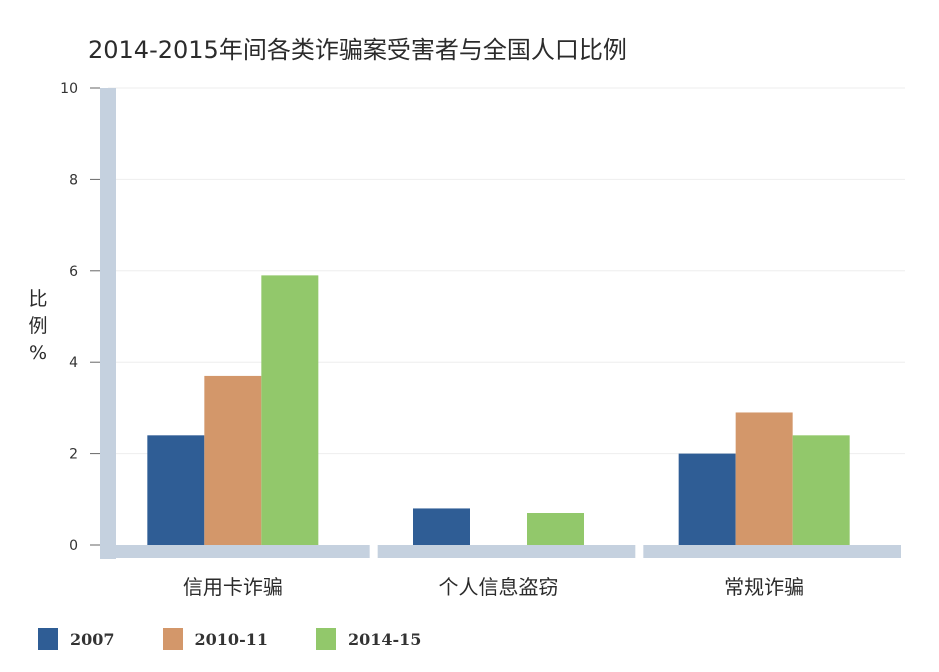  I want to click on y-tick-label: 4, so click(73, 363).